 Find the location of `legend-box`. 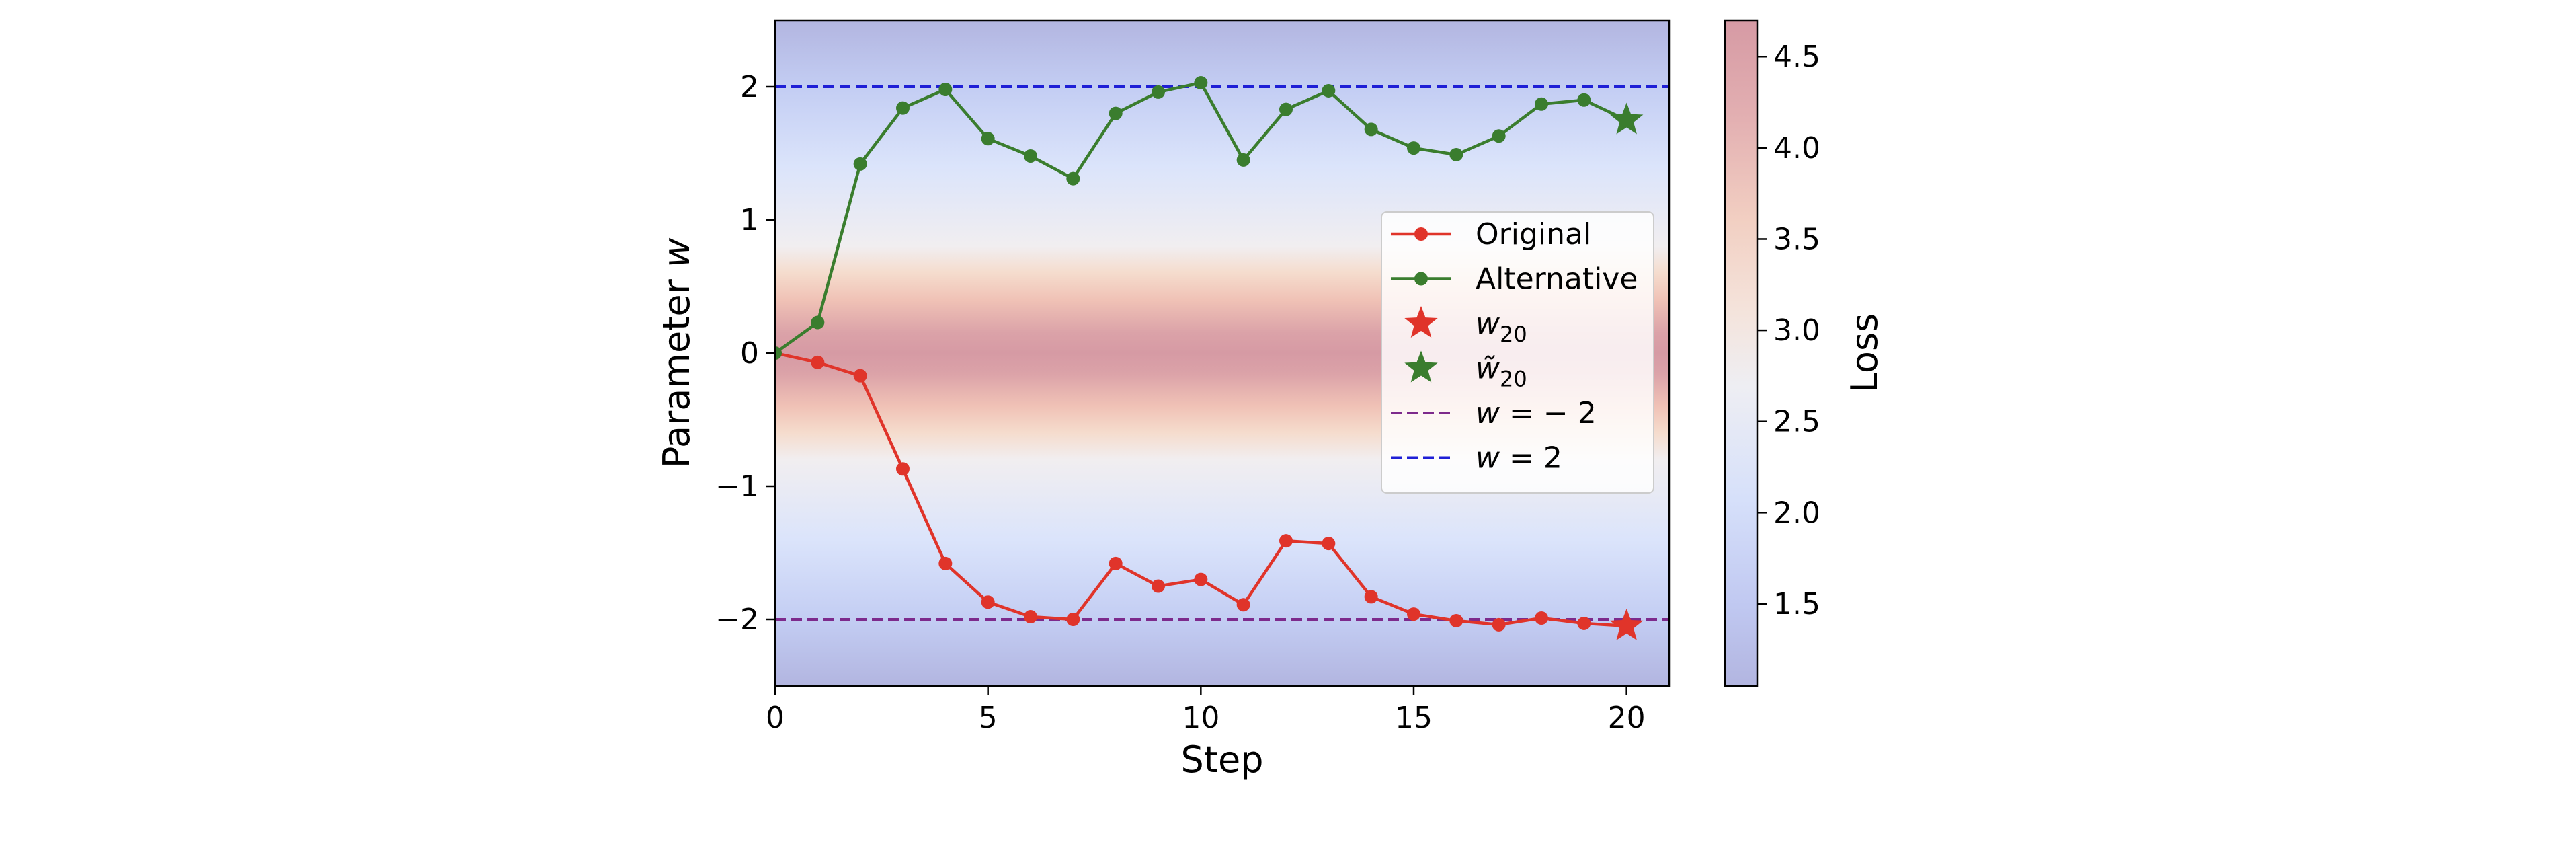

legend-box is located at coordinates (1517, 353).